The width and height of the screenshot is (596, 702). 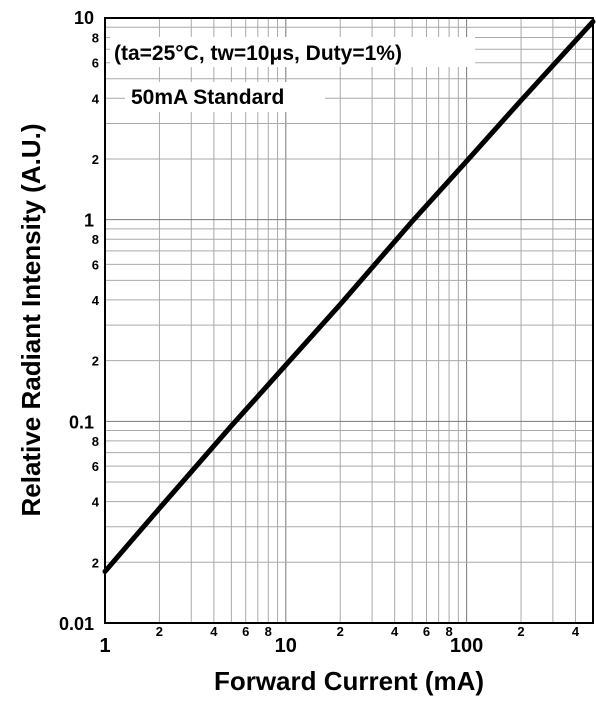 I want to click on x-tick-label-major: 10, so click(x=286, y=646).